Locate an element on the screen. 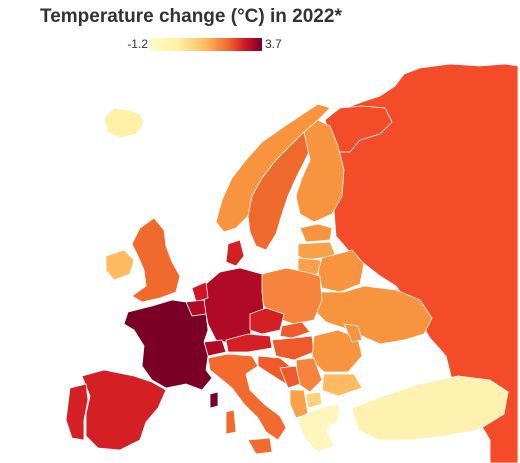 The width and height of the screenshot is (520, 463). region-germany is located at coordinates (234, 306).